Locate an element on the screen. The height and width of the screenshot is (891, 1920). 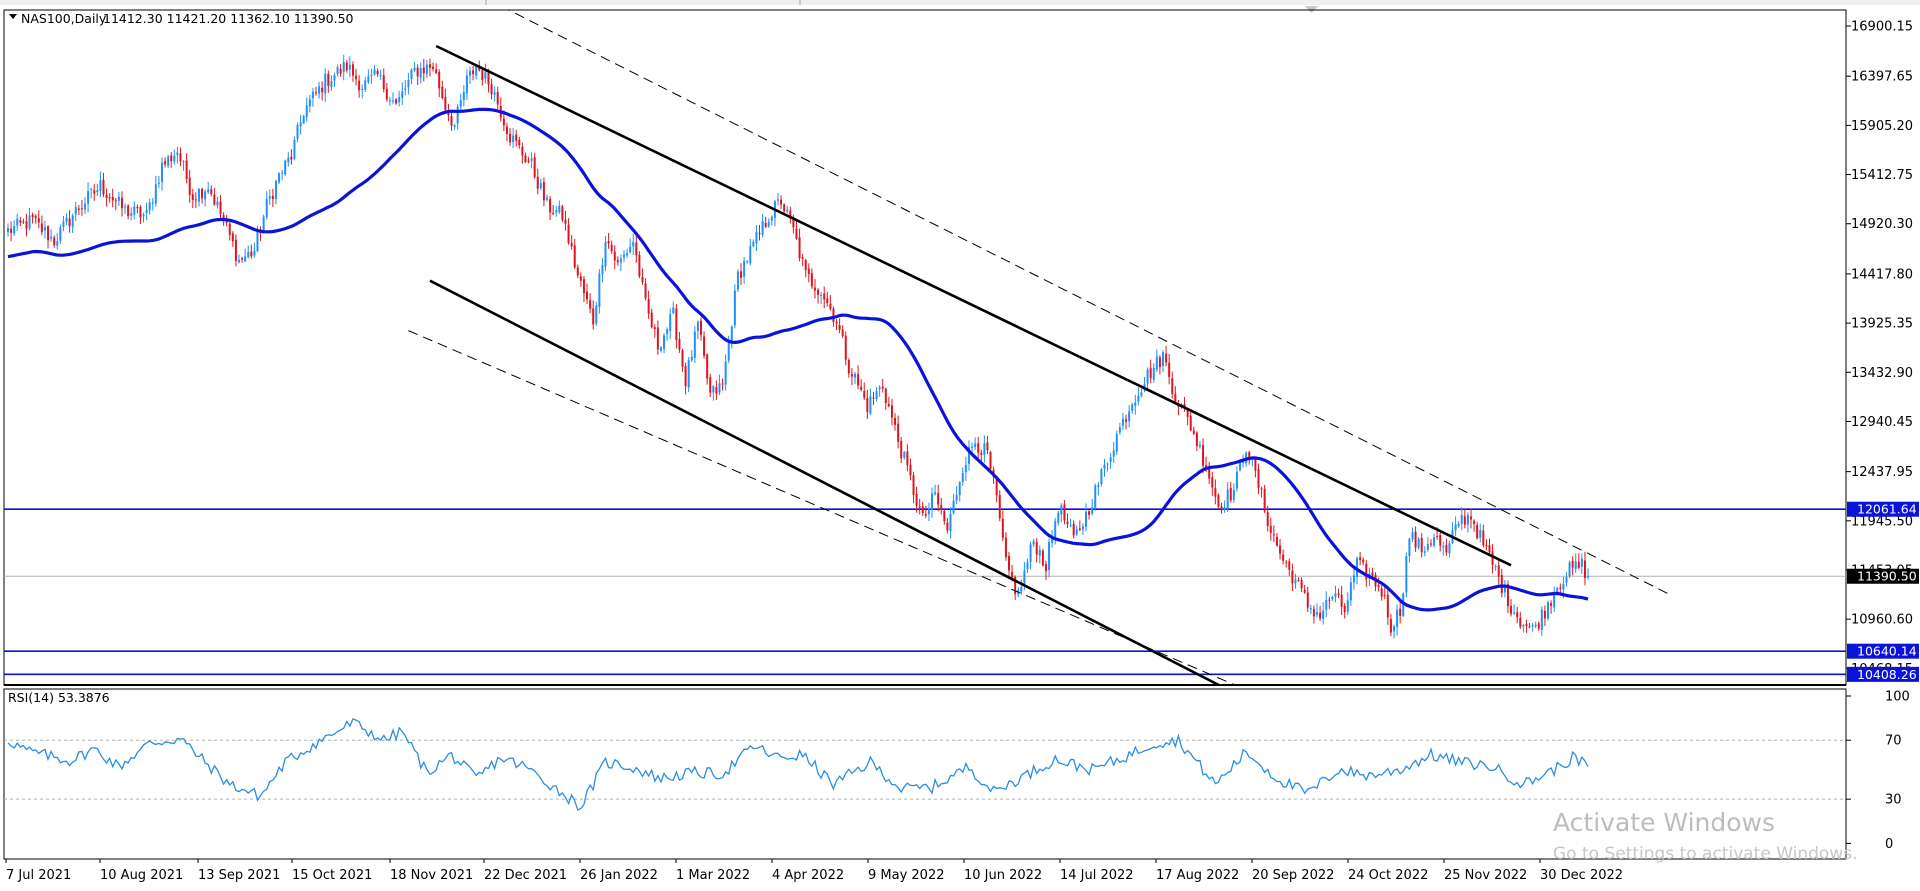
activate-windows-subtitle: Go to Settings to activate Windows. is located at coordinates (1705, 854).